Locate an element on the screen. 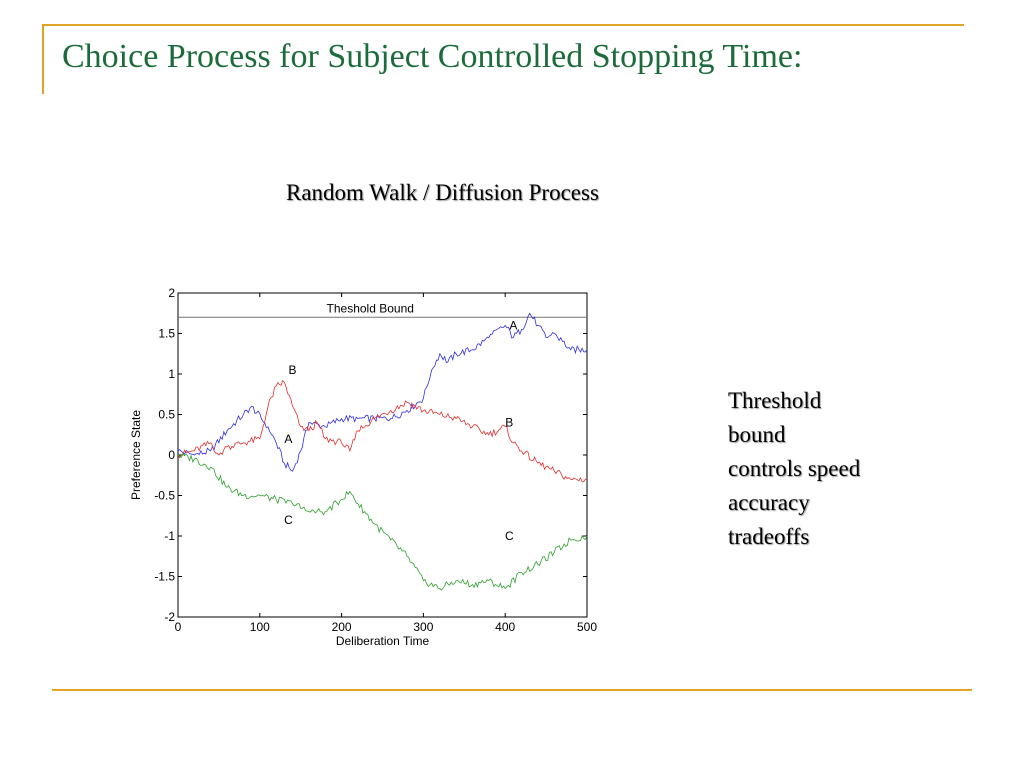 Image resolution: width=1024 pixels, height=768 pixels. side-note-line: controls speed is located at coordinates (794, 468).